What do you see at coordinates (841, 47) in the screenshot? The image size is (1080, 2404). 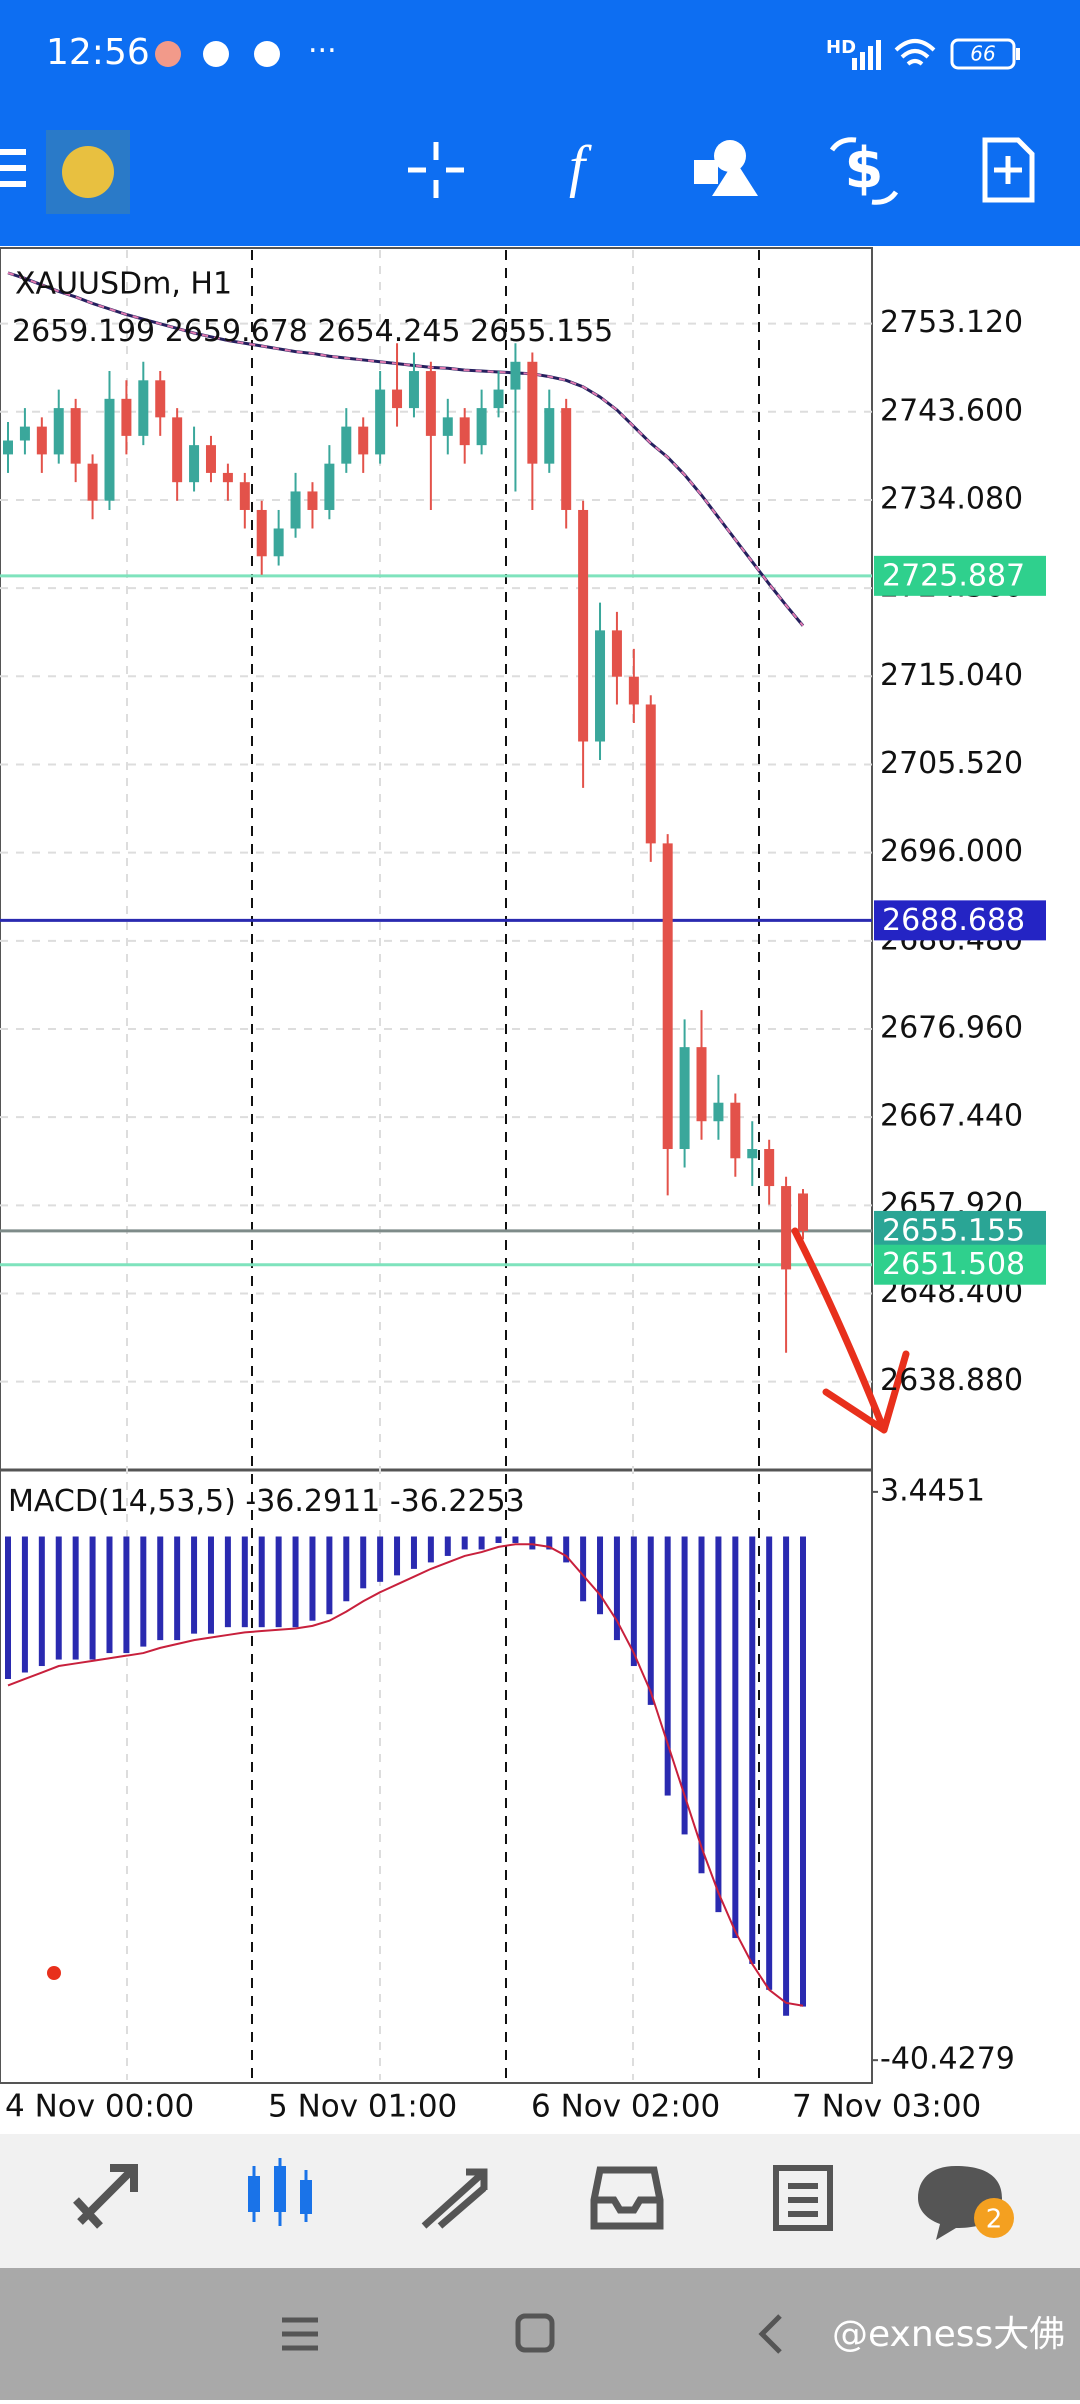 I see `network-type: HD` at bounding box center [841, 47].